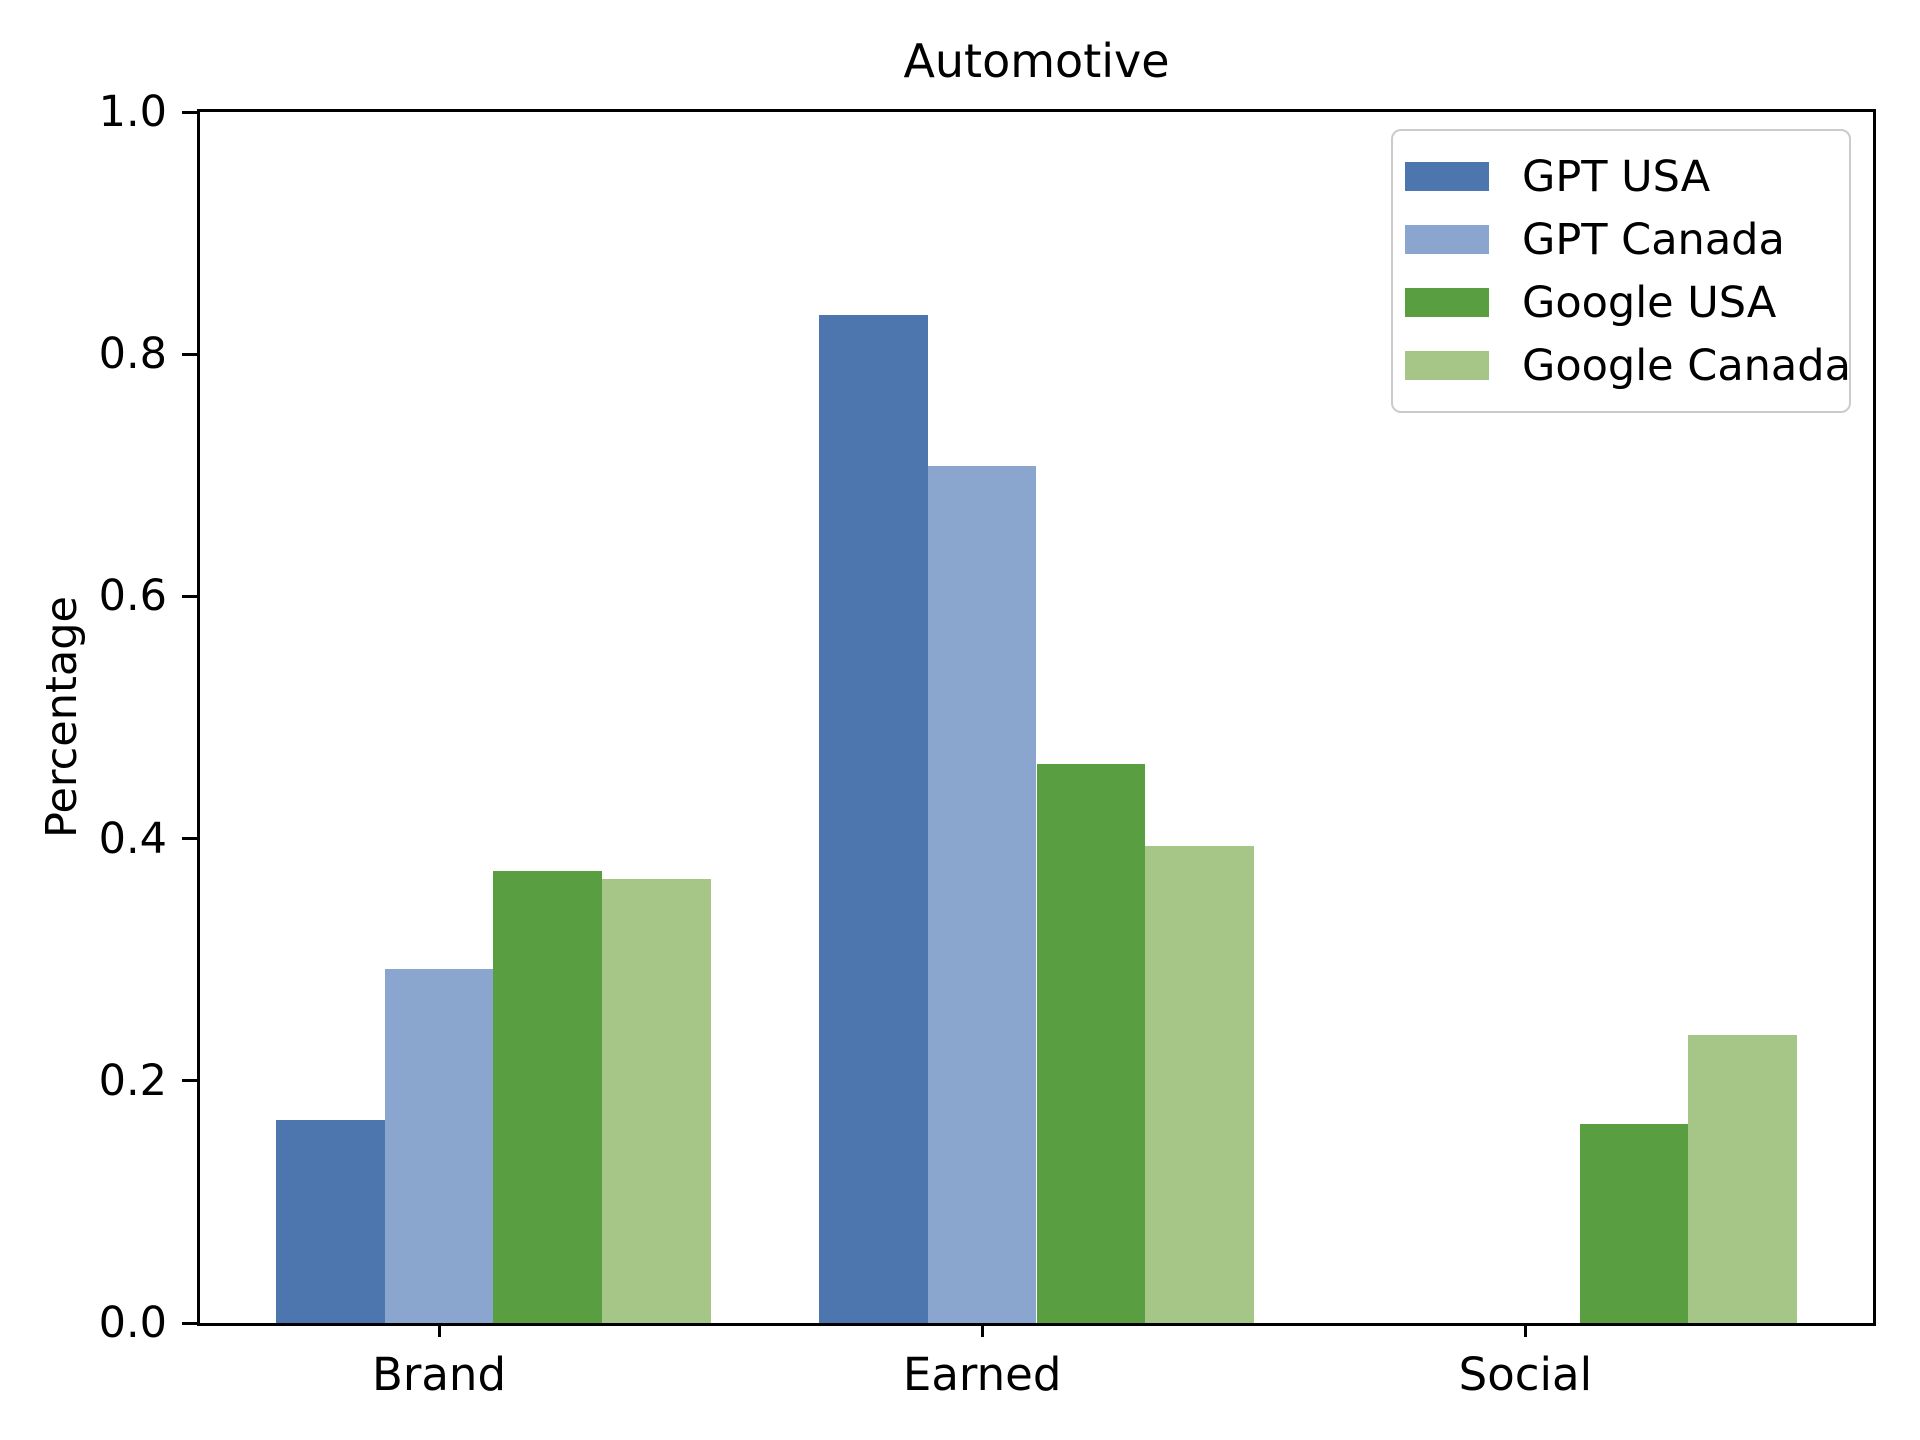 The image size is (1920, 1440). I want to click on bar-google-canada-social, so click(1742, 1178).